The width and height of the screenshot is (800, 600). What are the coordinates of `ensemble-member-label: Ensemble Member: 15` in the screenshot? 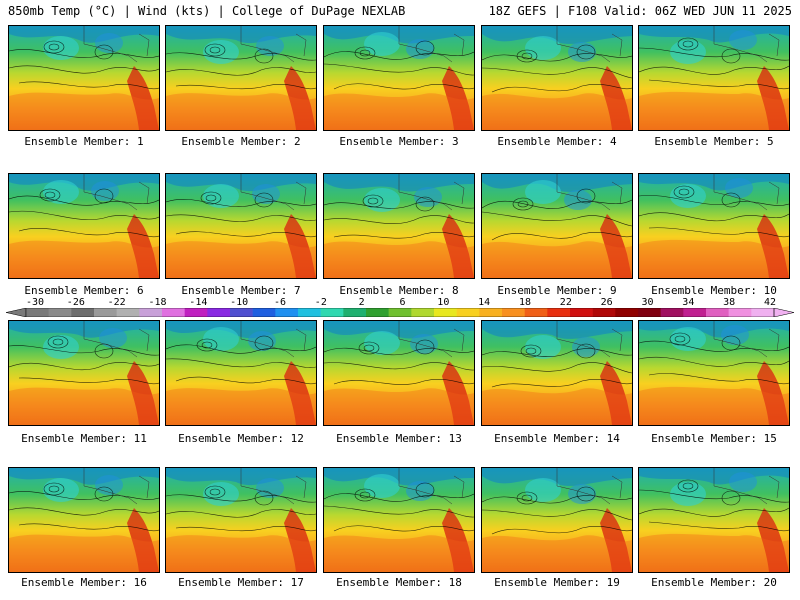 It's located at (714, 438).